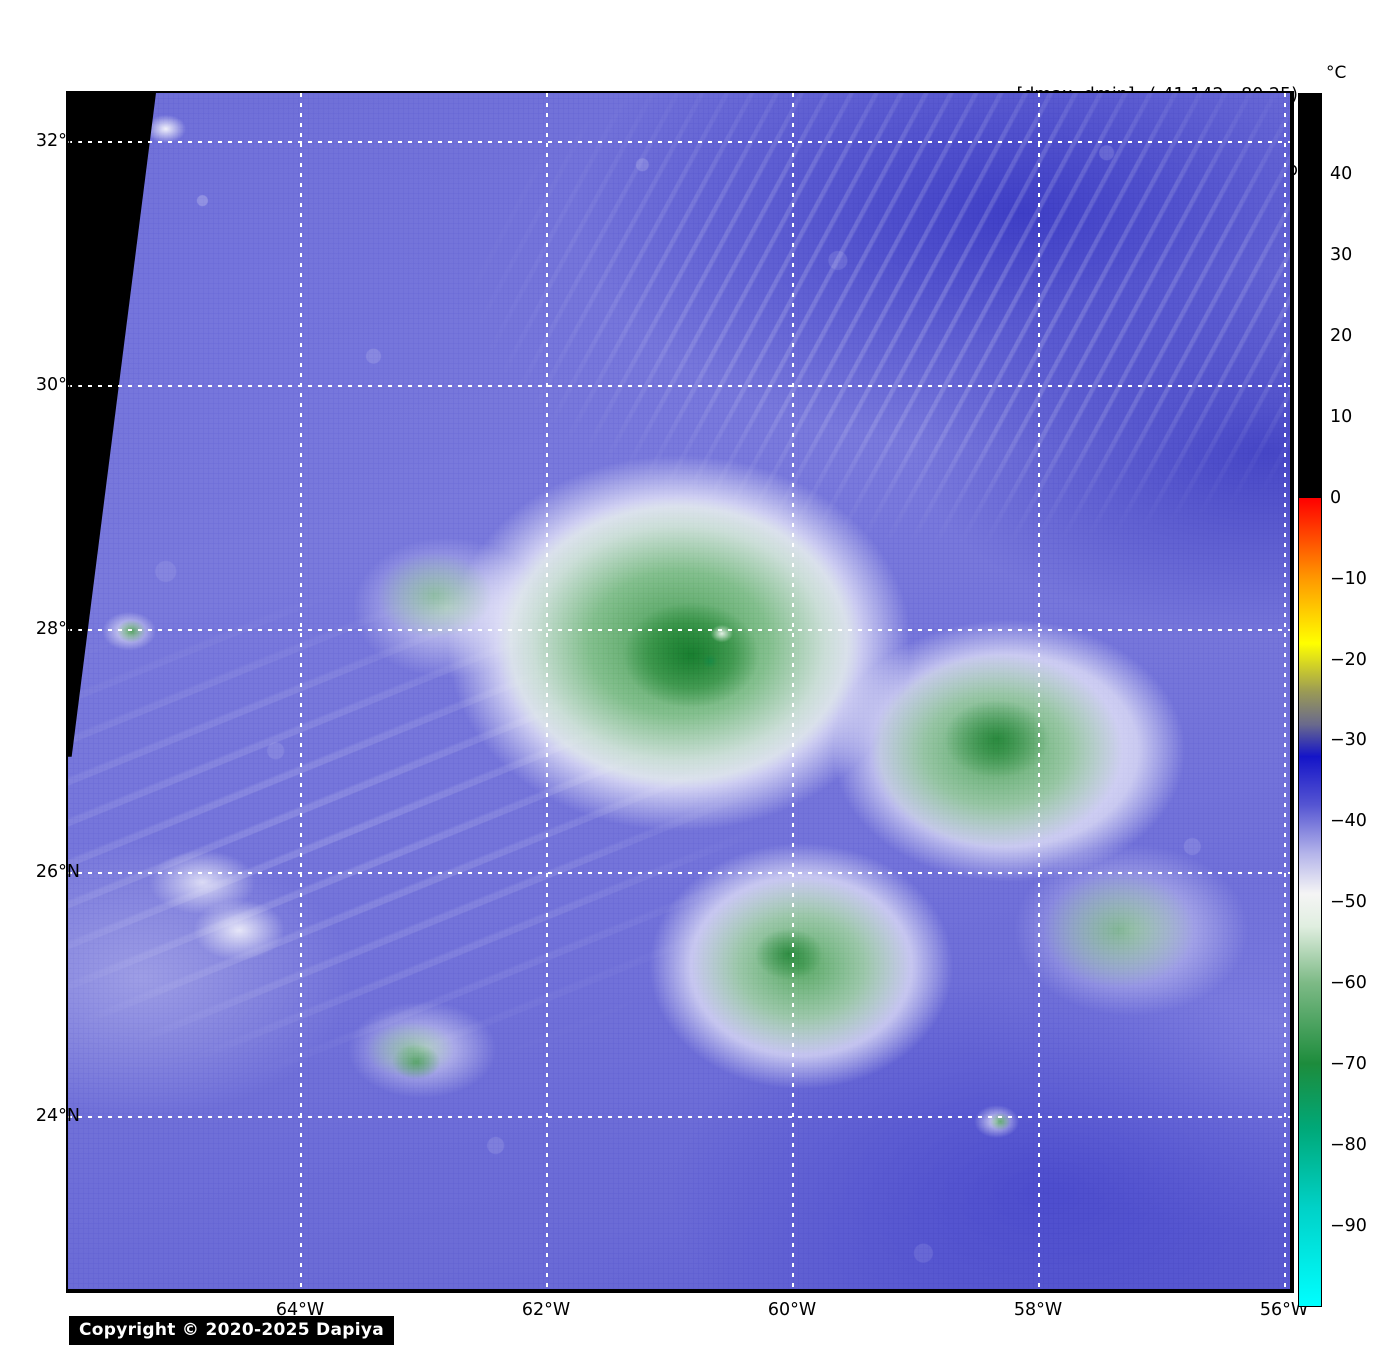 The height and width of the screenshot is (1359, 1390). I want to click on colorbar-tick-label: 30, so click(1341, 254).